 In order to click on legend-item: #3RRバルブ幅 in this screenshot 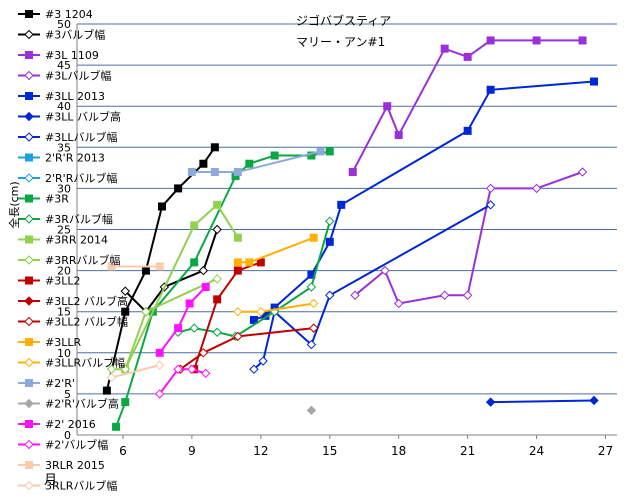, I will do `click(69, 260)`.